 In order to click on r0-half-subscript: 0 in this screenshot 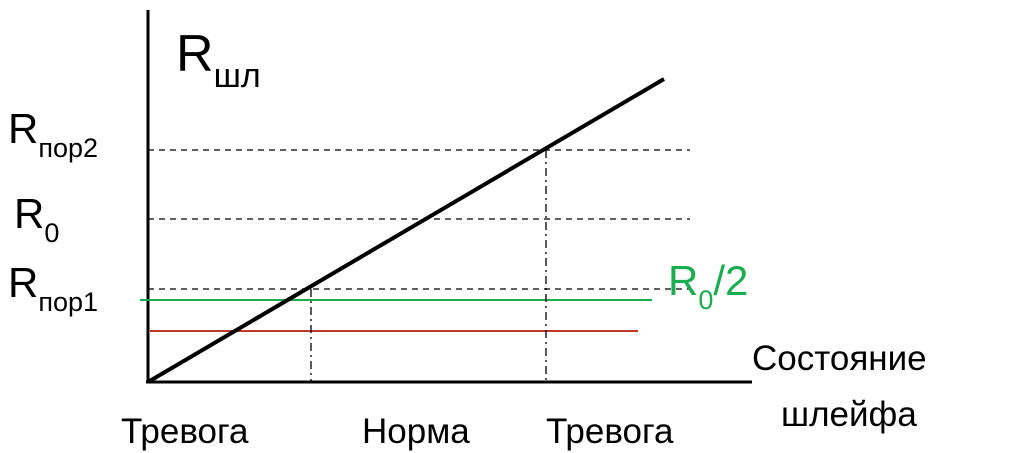, I will do `click(705, 300)`.